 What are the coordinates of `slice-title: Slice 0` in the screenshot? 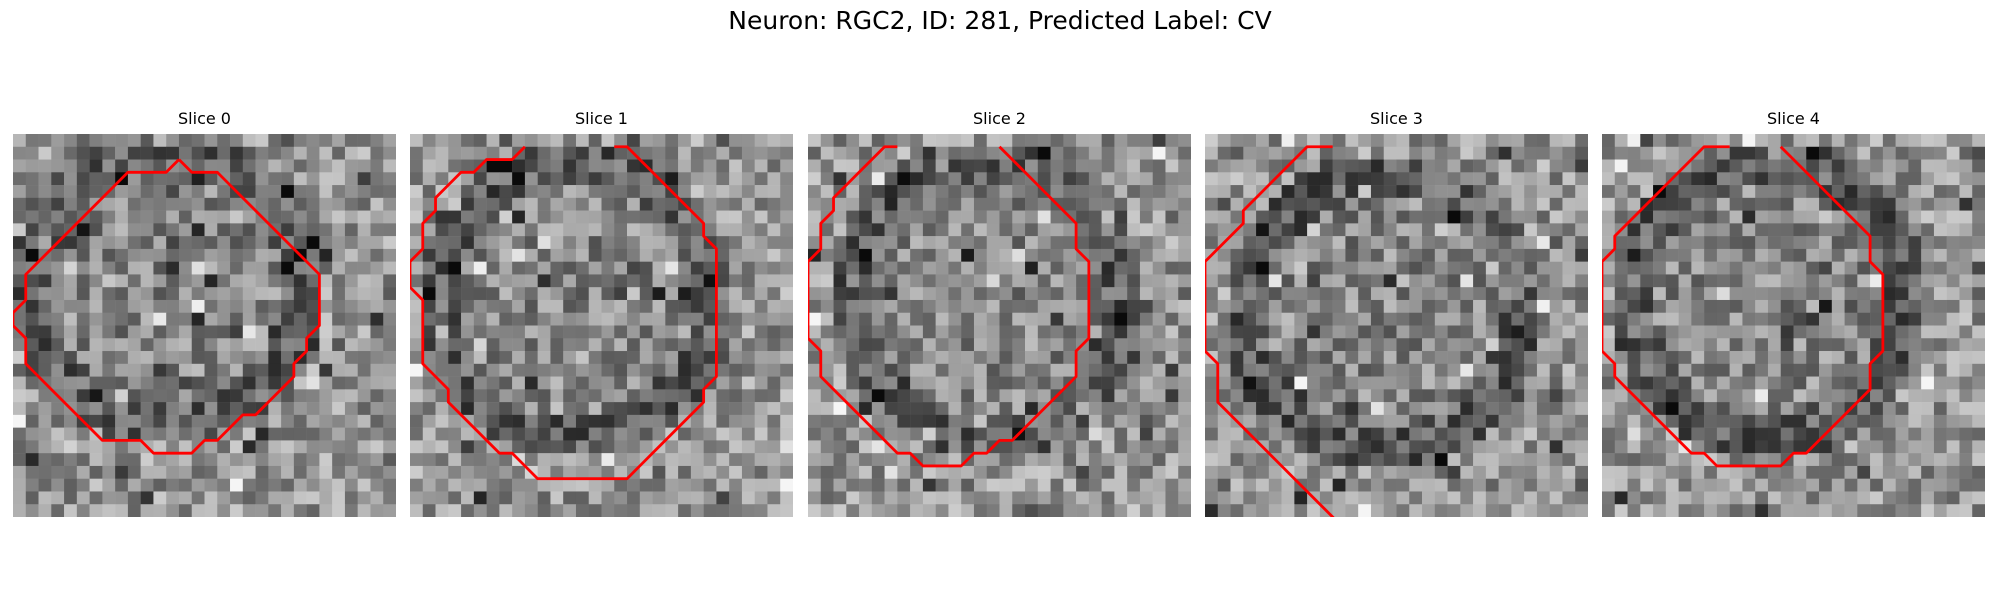 It's located at (204, 118).